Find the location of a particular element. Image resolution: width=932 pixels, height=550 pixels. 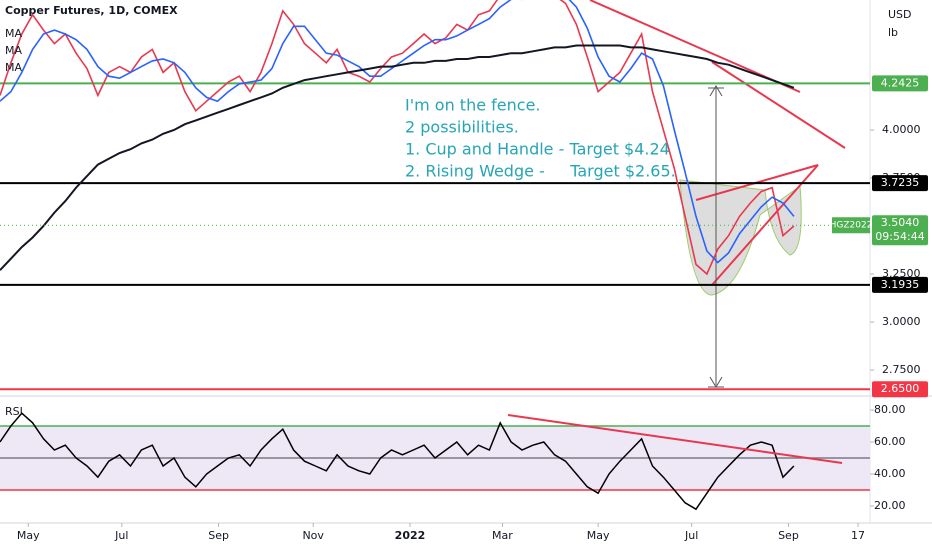

rsi-tick-label: 20.00 is located at coordinates (890, 505).